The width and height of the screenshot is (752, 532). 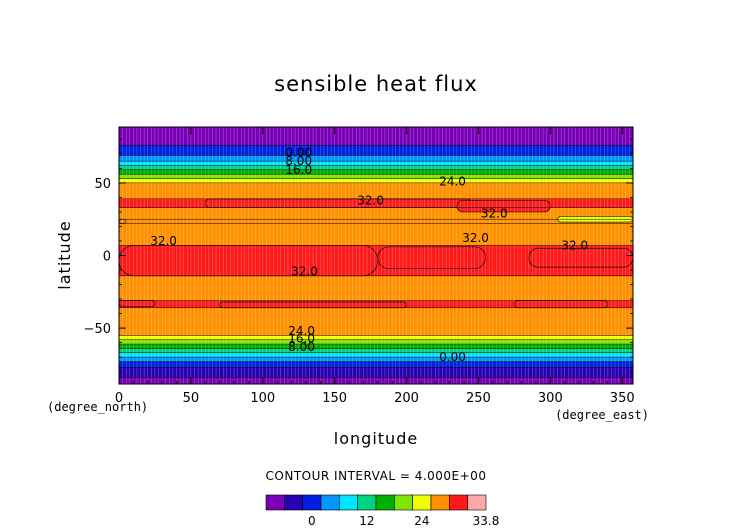 What do you see at coordinates (64, 254) in the screenshot?
I see `y-axis-label: latitude` at bounding box center [64, 254].